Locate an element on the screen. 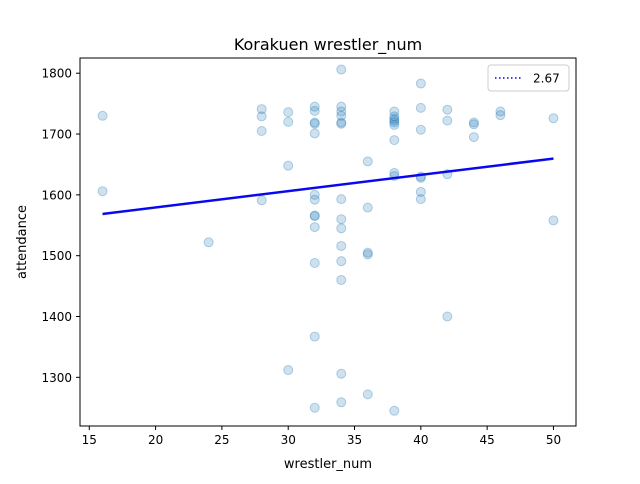 Image resolution: width=640 pixels, height=484 pixels. legend: 2.67 is located at coordinates (528, 78).